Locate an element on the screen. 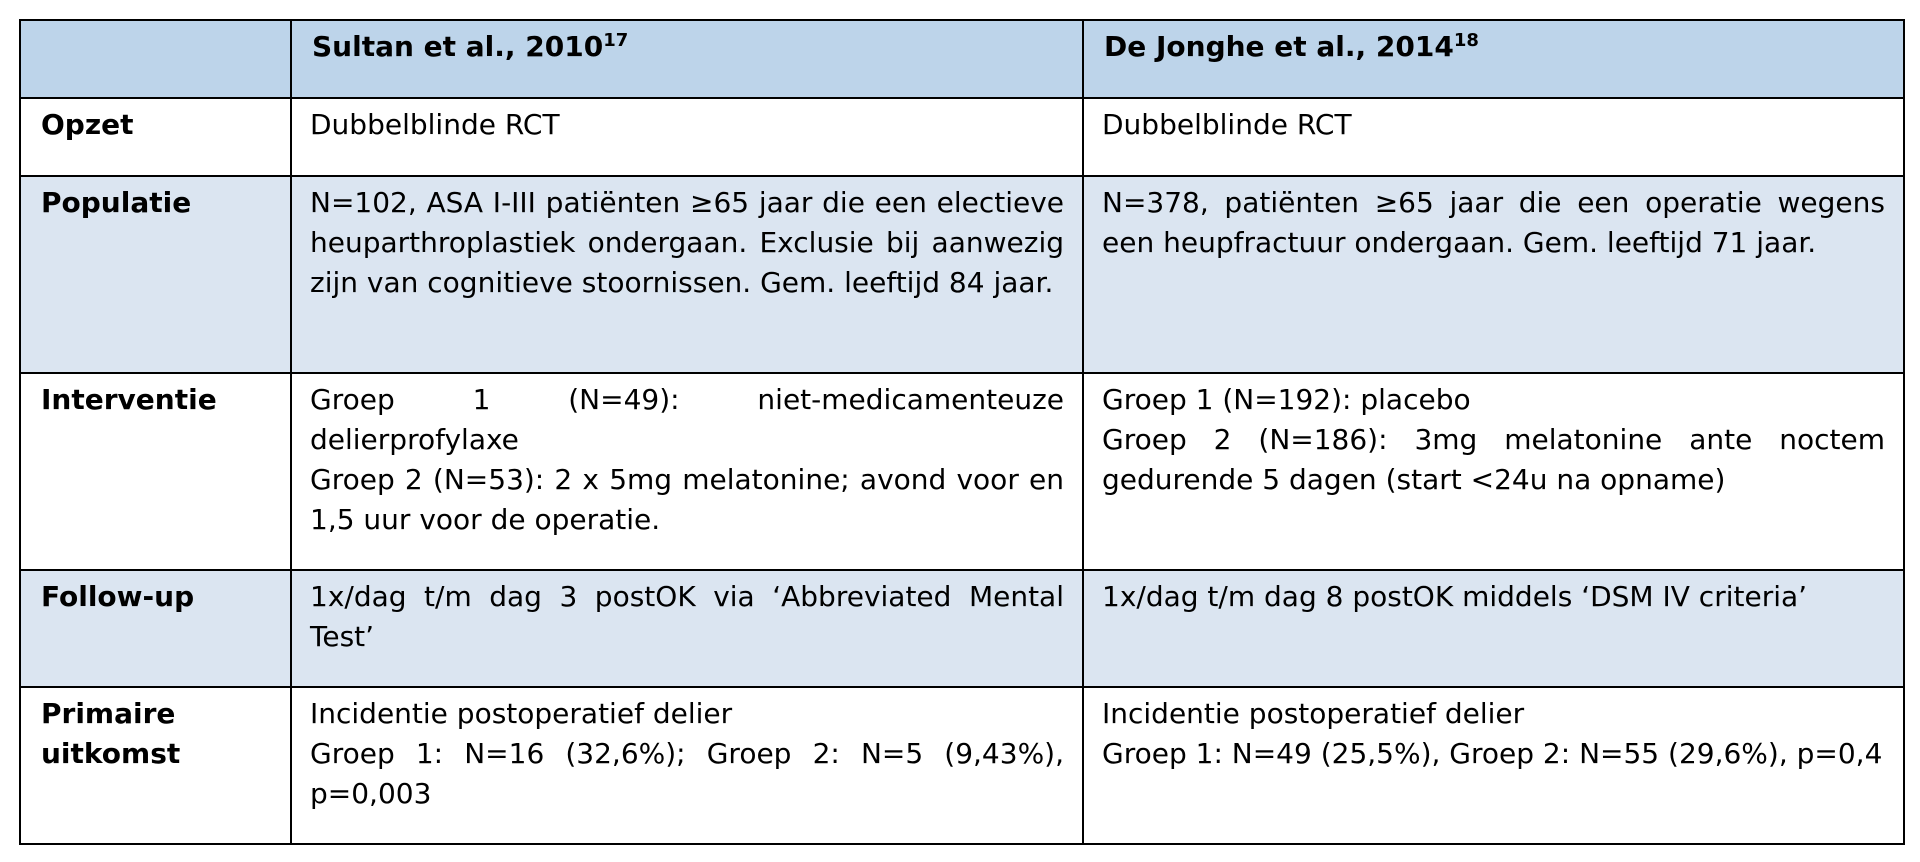 This screenshot has width=1920, height=862. row-label-primaire-line1: Primaire is located at coordinates (108, 713).